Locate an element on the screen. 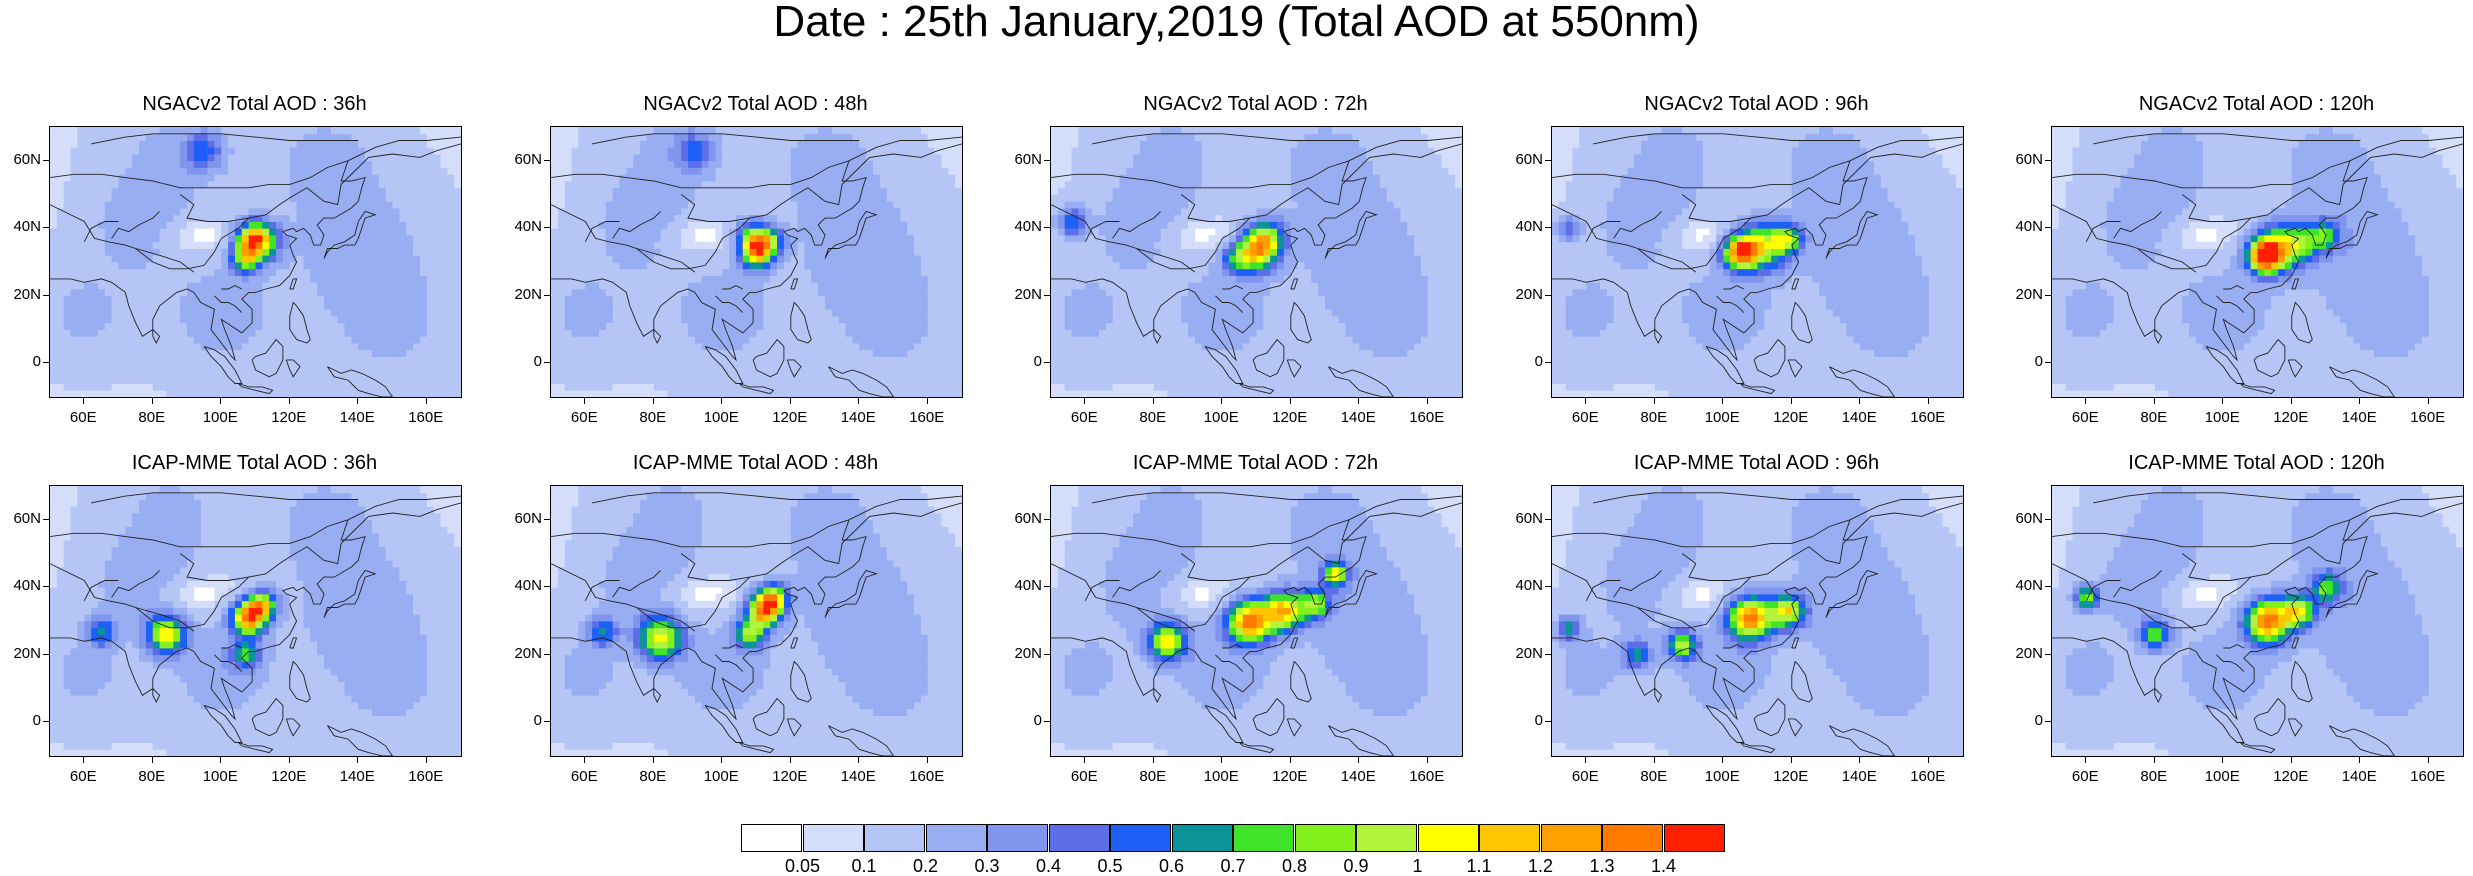  colorbar-label: 0.9 is located at coordinates (1356, 866).